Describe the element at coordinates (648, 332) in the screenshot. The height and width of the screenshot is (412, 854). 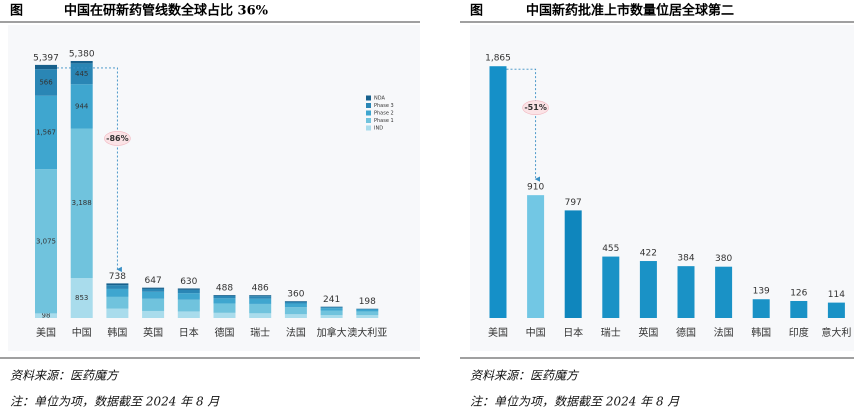
I see `x-tick-label: 英国` at that location.